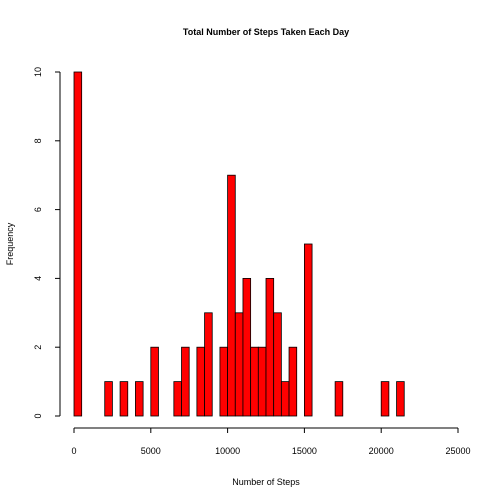 This screenshot has height=504, width=504. I want to click on y-tick-label: 6, so click(38, 209).